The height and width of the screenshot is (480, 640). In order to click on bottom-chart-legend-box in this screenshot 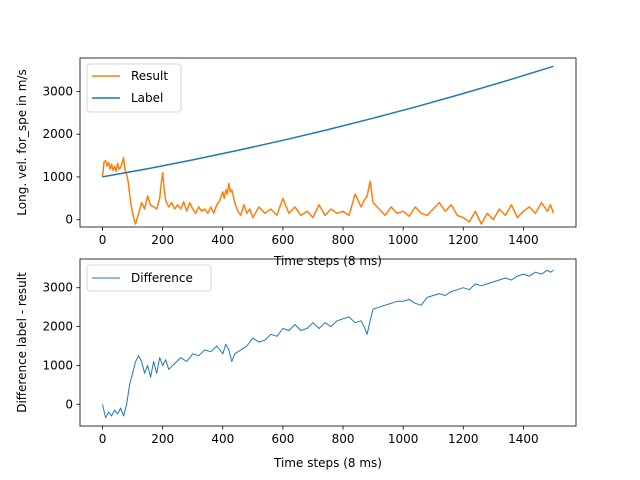, I will do `click(149, 278)`.